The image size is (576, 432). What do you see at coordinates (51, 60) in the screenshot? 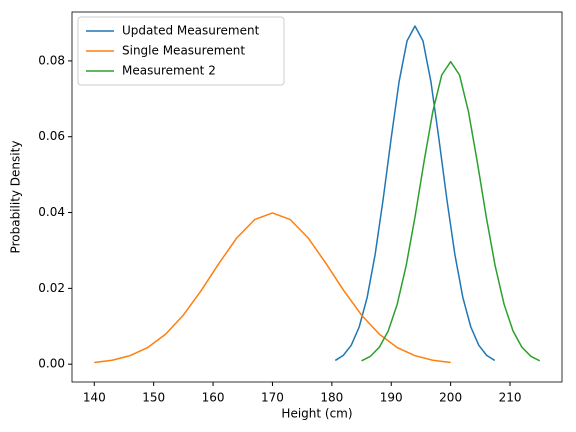
I see `y-tick-label: 0.08` at bounding box center [51, 60].